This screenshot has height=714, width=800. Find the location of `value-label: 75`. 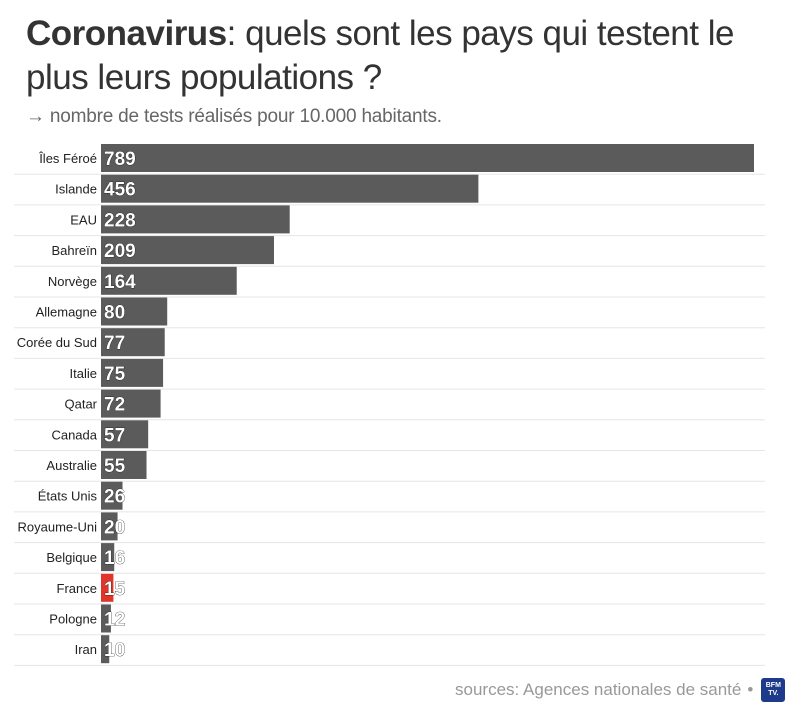

value-label: 75 is located at coordinates (115, 374).